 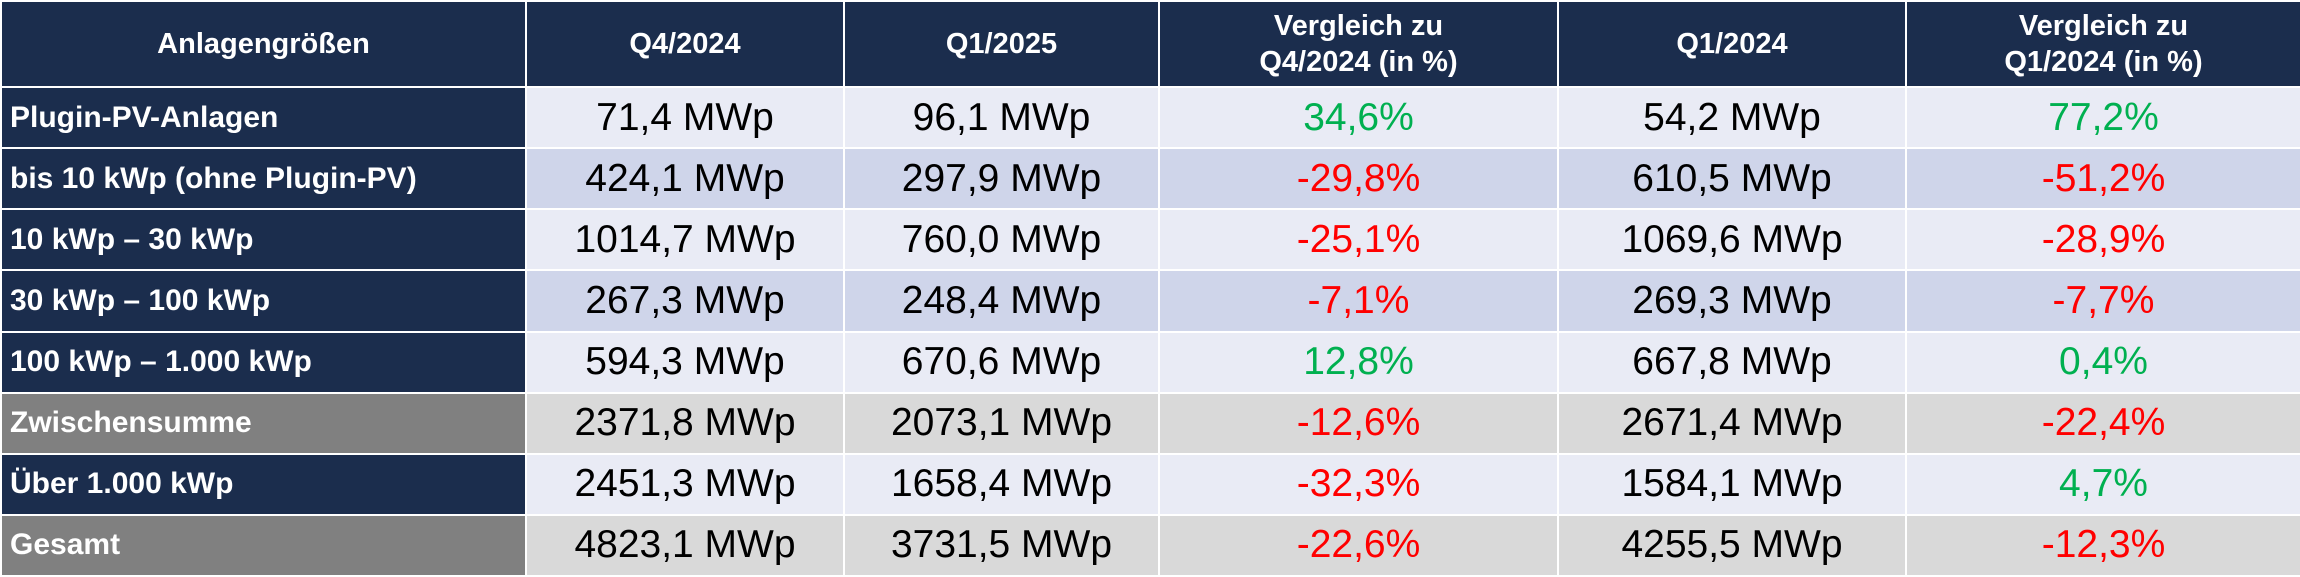 I want to click on row-label: Plugin-PV-Anlagen, so click(x=263, y=117).